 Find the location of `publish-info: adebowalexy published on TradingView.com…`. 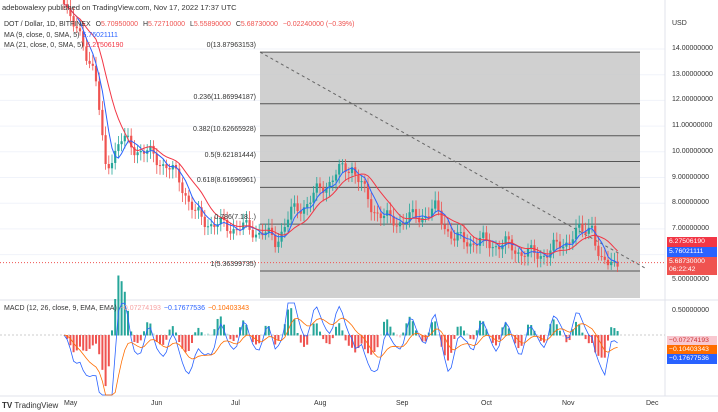

publish-info: adebowalexy published on TradingView.com… is located at coordinates (119, 7).